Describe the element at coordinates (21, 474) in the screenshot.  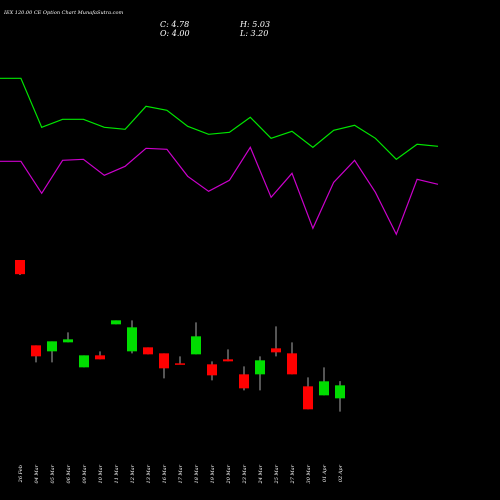
I see `x-tick-label: 26 Feb` at that location.